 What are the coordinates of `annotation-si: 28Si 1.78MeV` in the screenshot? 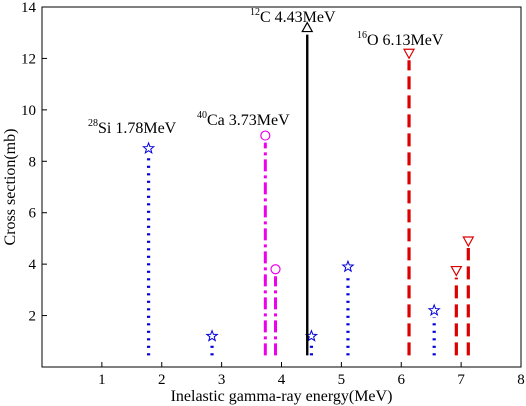 It's located at (132, 127).